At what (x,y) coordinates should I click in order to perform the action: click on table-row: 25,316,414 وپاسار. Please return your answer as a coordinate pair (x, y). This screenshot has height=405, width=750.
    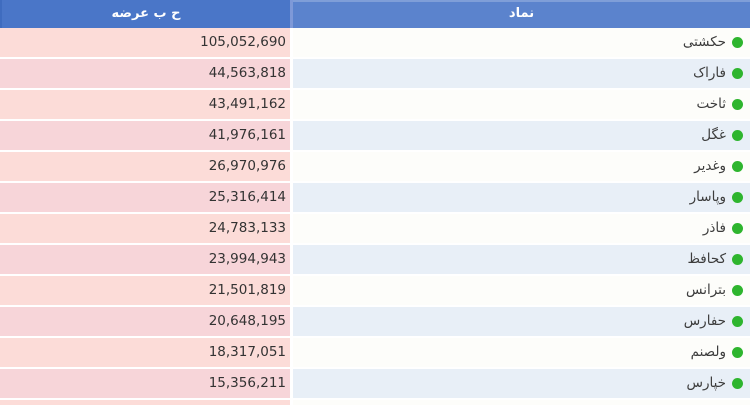
    Looking at the image, I should click on (375, 198).